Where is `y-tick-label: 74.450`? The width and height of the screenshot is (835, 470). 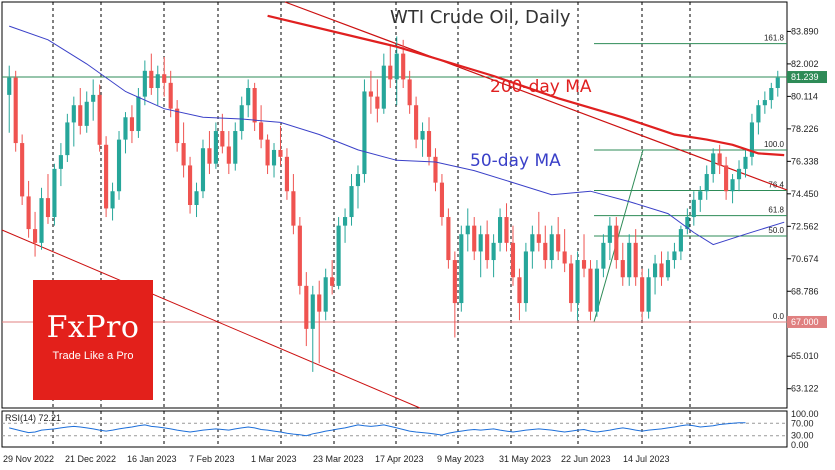
y-tick-label: 74.450 is located at coordinates (805, 194).